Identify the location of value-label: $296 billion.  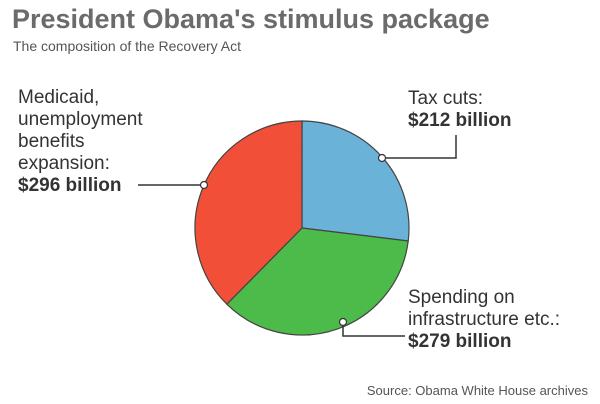
(70, 185).